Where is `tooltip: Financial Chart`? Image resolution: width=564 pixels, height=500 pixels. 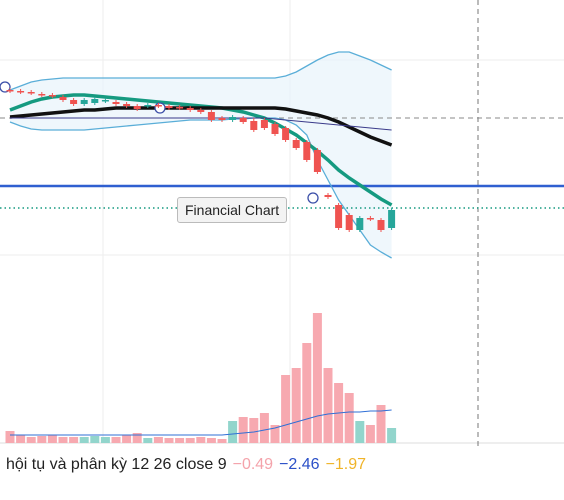 tooltip: Financial Chart is located at coordinates (232, 210).